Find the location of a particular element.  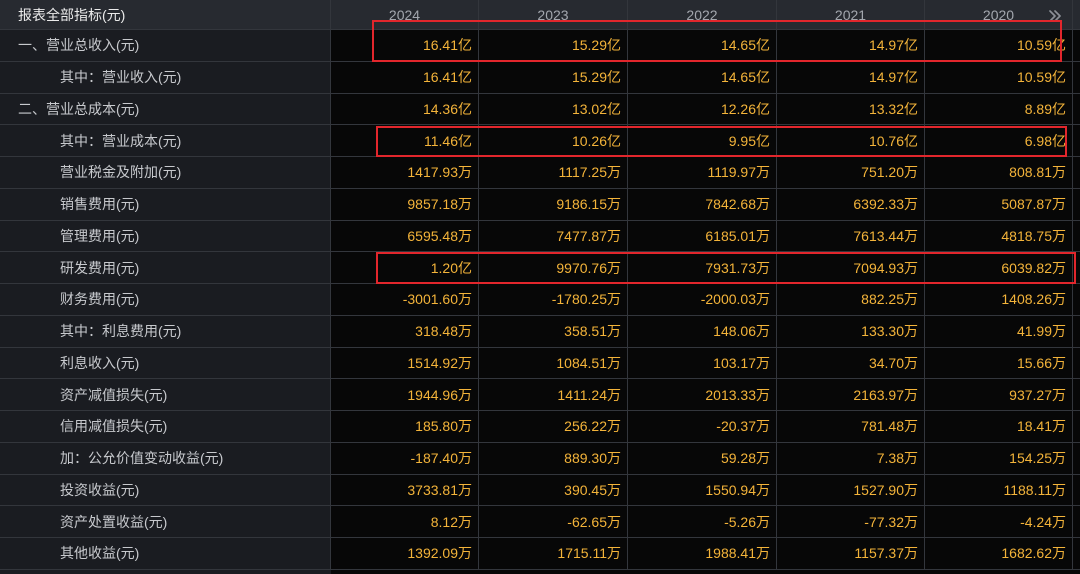

row-label: 二、营业总成本(元) is located at coordinates (165, 109).